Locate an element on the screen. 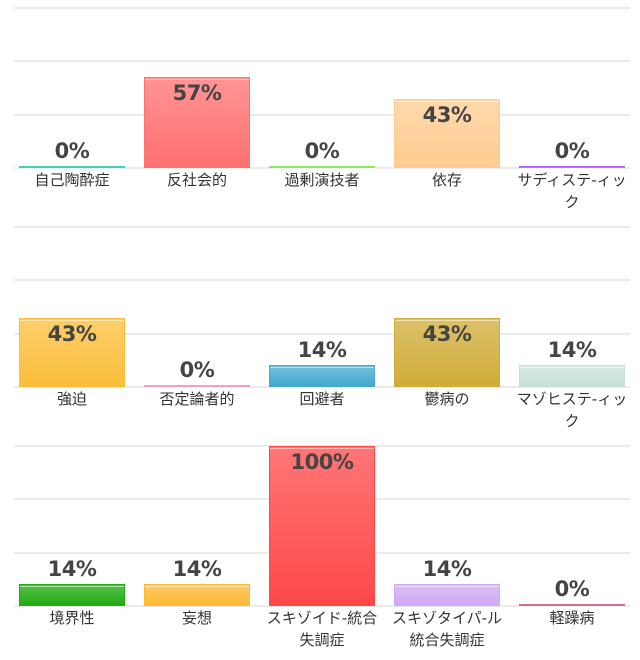 The height and width of the screenshot is (660, 640). category-label: 妄想 is located at coordinates (196, 618).